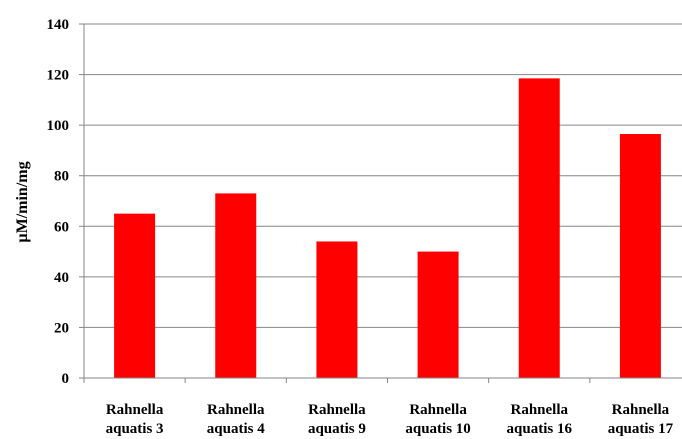 This screenshot has width=682, height=439. I want to click on y-tick-label: 140, so click(58, 25).